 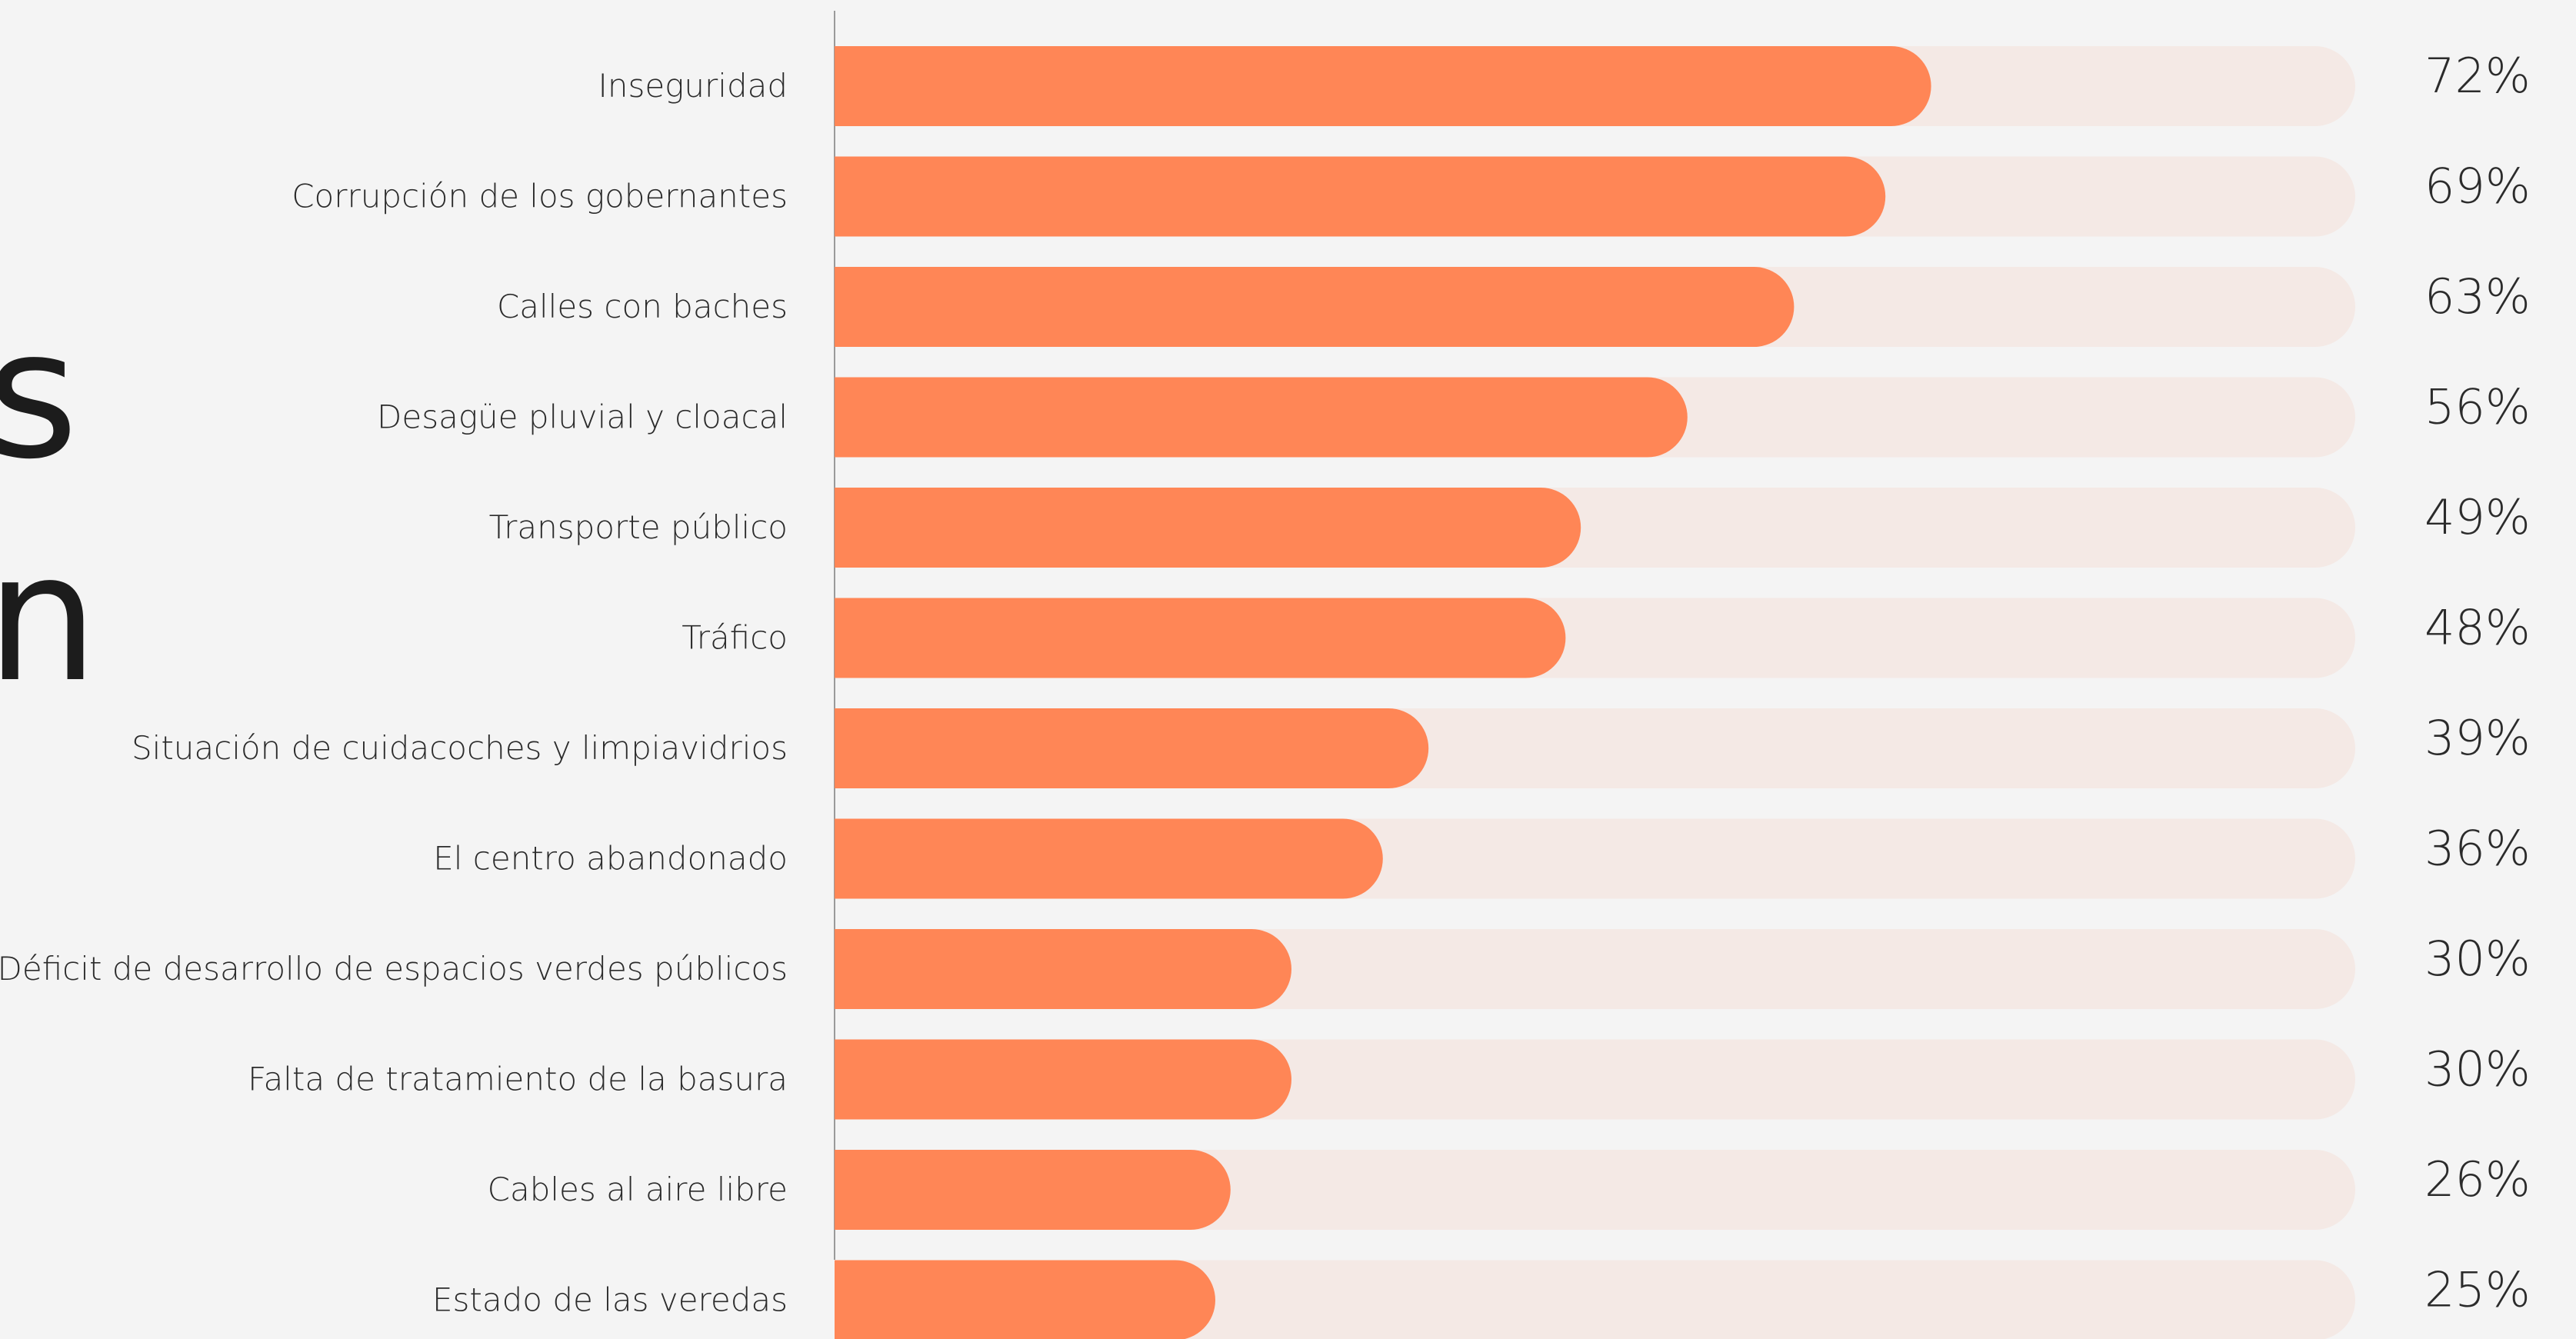 I want to click on category-label: Tráfico, so click(x=734, y=638).